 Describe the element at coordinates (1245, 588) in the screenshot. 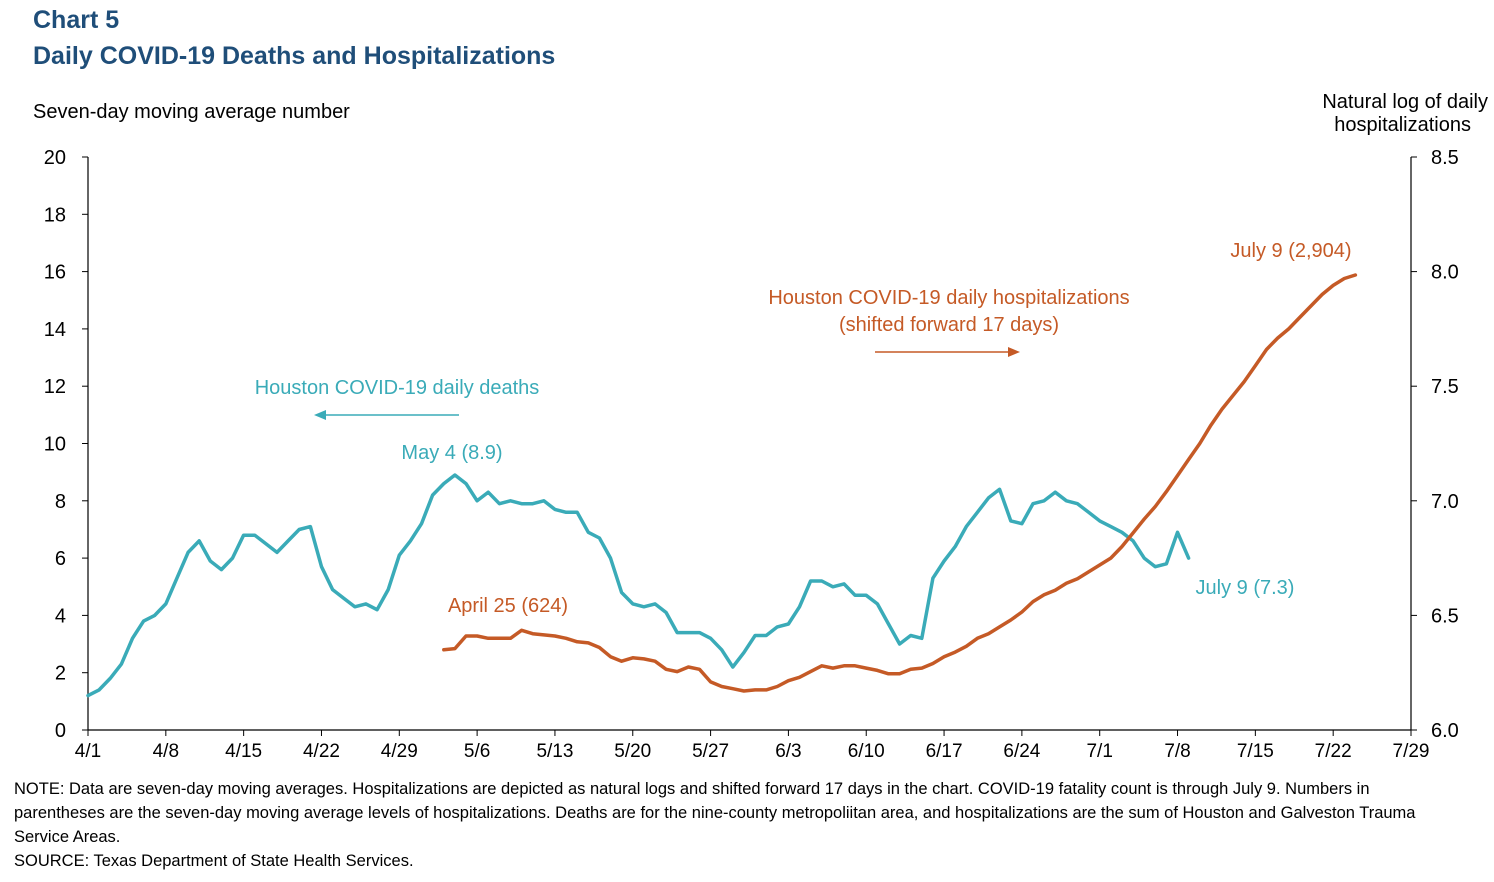

I see `annotation-july9-deaths: July 9 (7.3)` at that location.